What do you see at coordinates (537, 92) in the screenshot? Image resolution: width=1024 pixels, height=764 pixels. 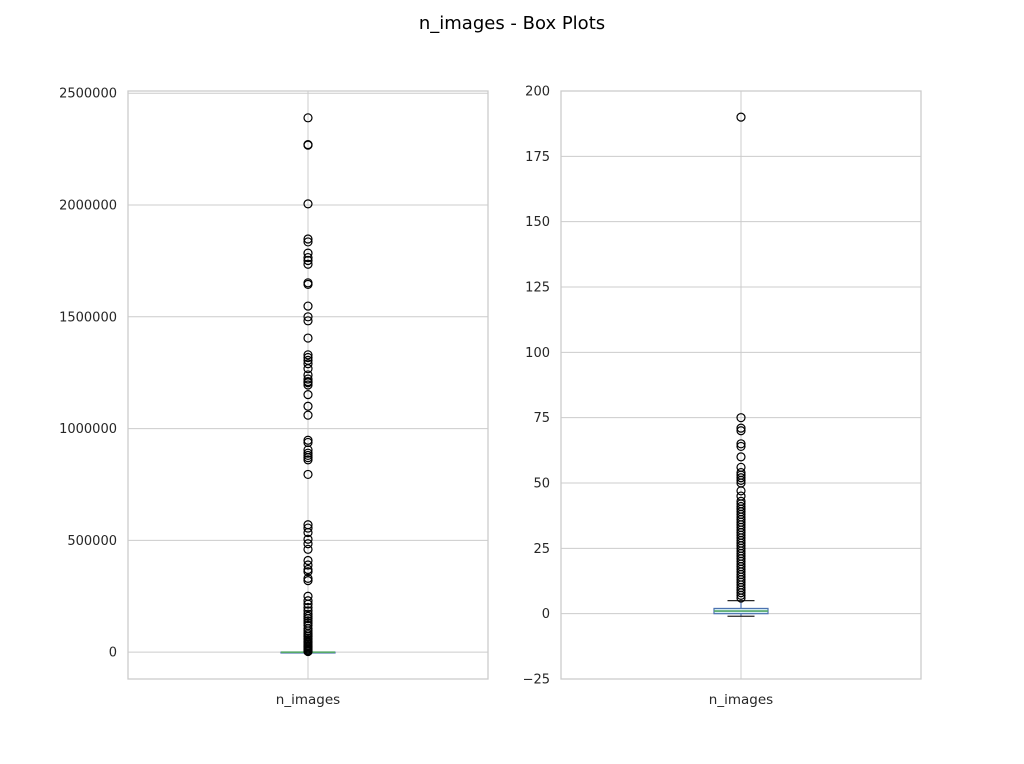 I see `y-tick-label: 200` at bounding box center [537, 92].